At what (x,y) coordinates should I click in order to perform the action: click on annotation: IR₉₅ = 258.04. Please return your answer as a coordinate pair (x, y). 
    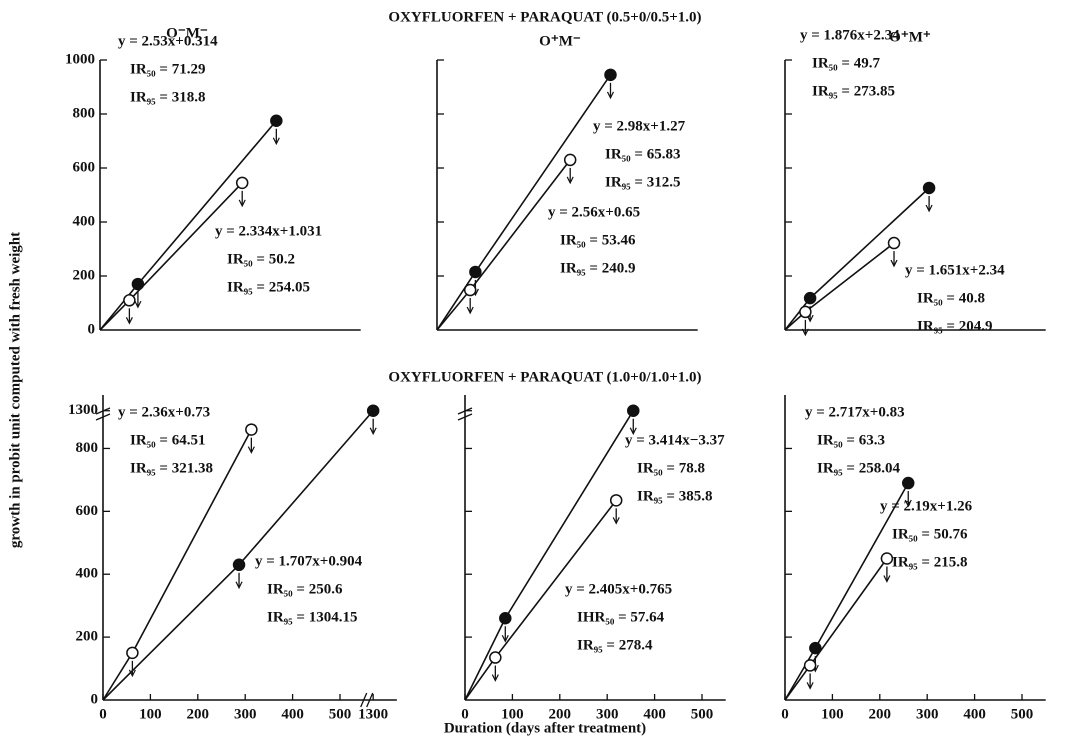
    Looking at the image, I should click on (858, 468).